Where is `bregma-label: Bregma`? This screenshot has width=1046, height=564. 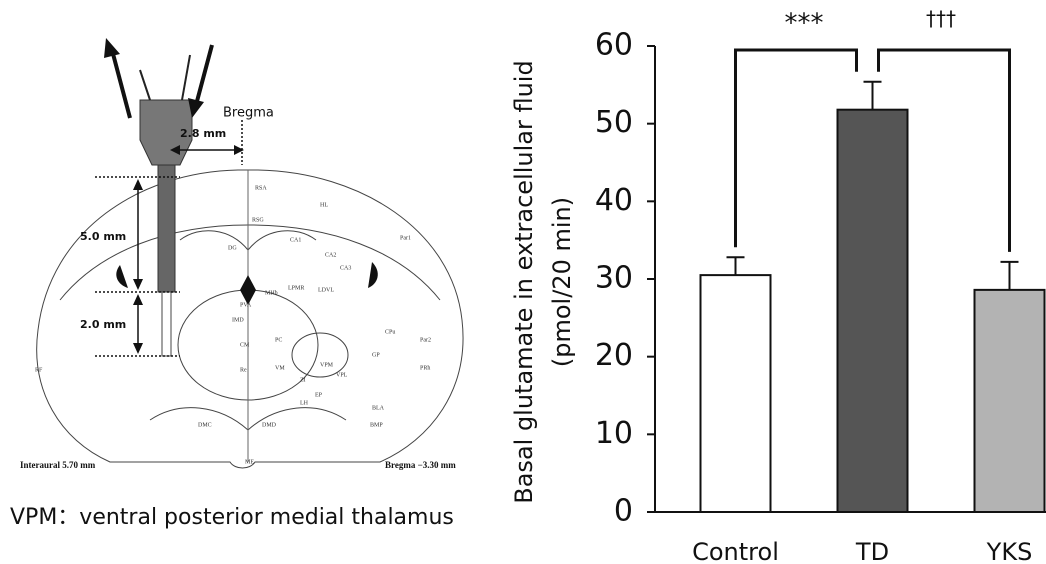
bregma-label: Bregma is located at coordinates (248, 113).